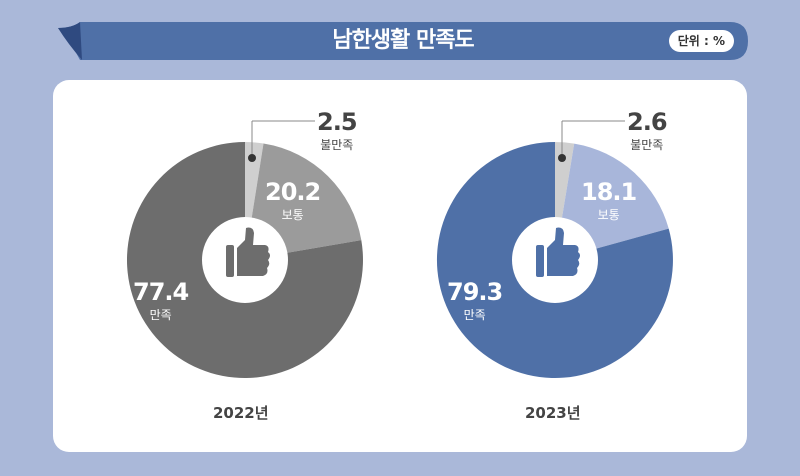  Describe the element at coordinates (647, 130) in the screenshot. I see `label-2023-dissatisfied: 2.6 불만족` at that location.